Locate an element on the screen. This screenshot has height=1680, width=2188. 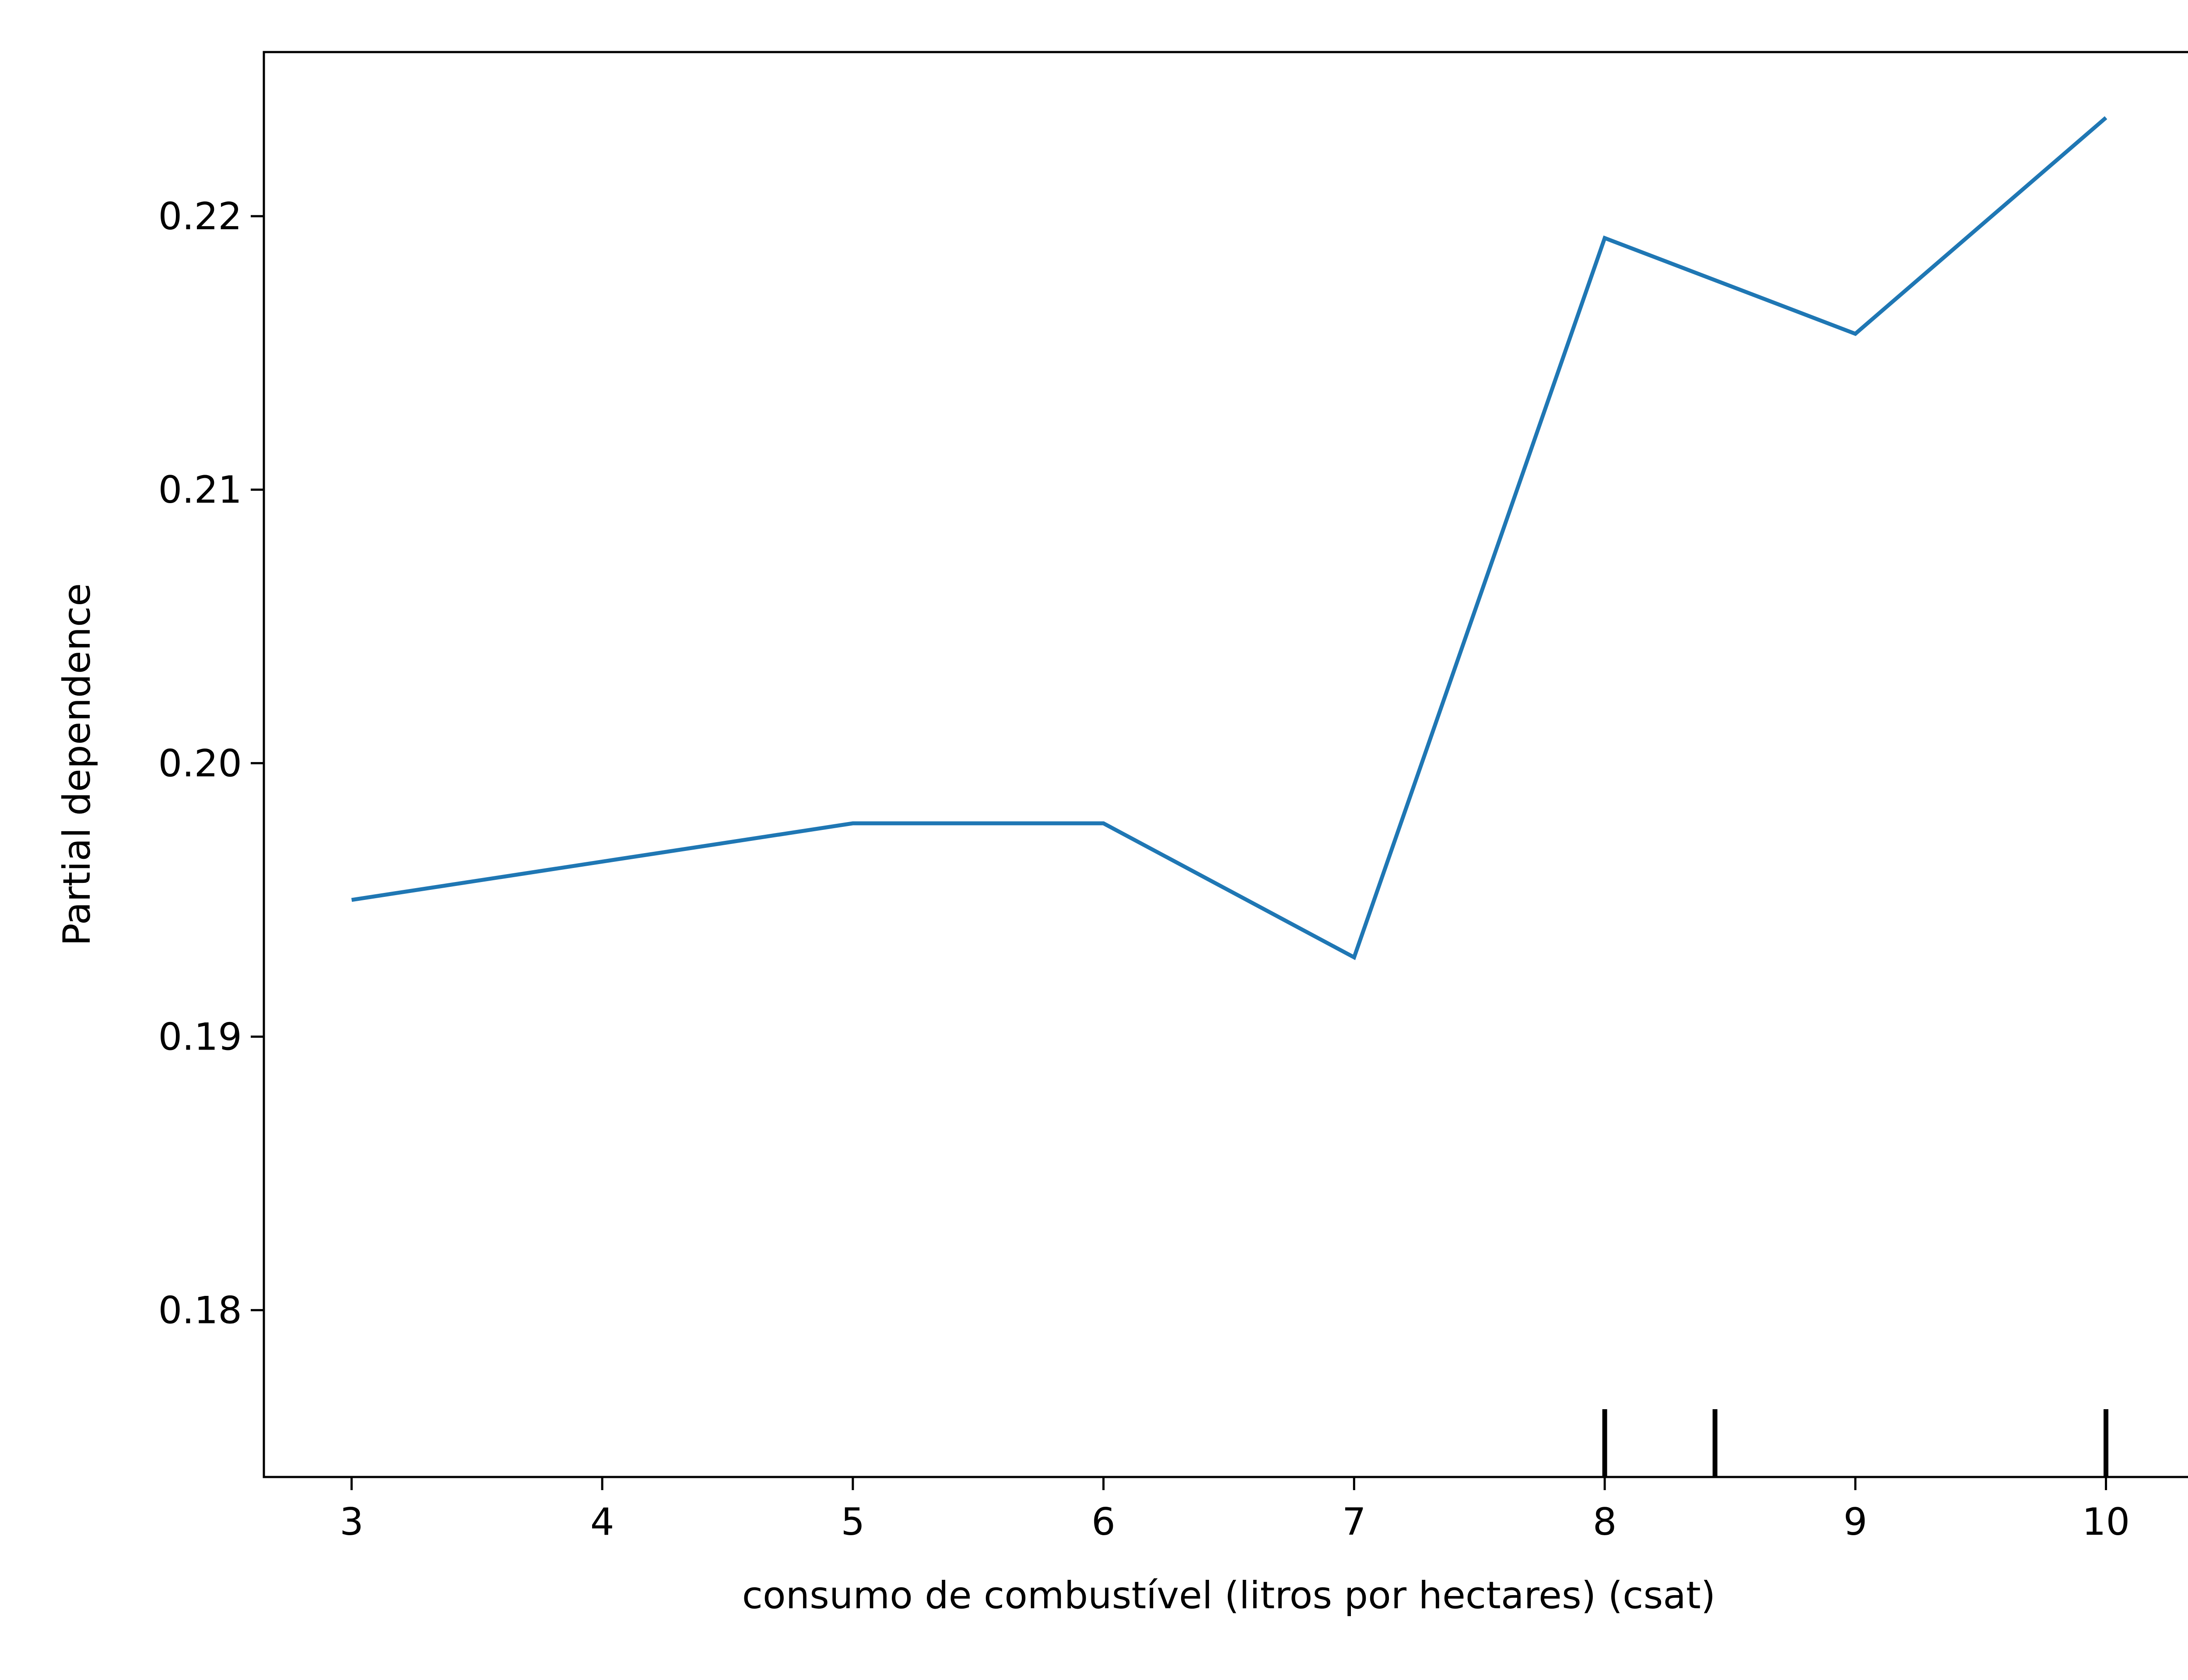
x-tick-label: 4 is located at coordinates (602, 1522).